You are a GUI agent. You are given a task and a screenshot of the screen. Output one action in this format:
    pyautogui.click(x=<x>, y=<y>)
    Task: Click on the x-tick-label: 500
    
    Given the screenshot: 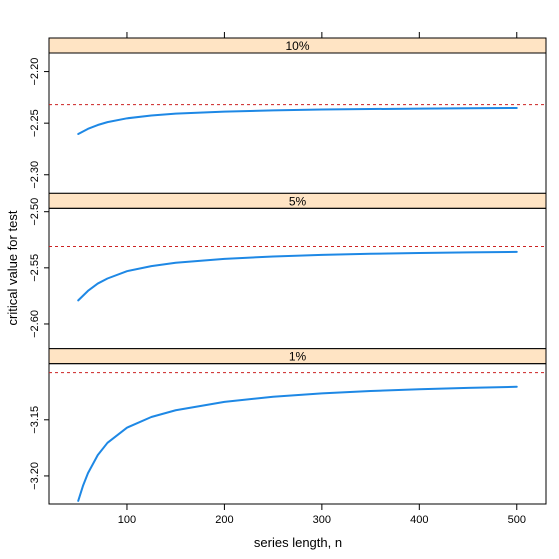 What is the action you would take?
    pyautogui.click(x=517, y=520)
    